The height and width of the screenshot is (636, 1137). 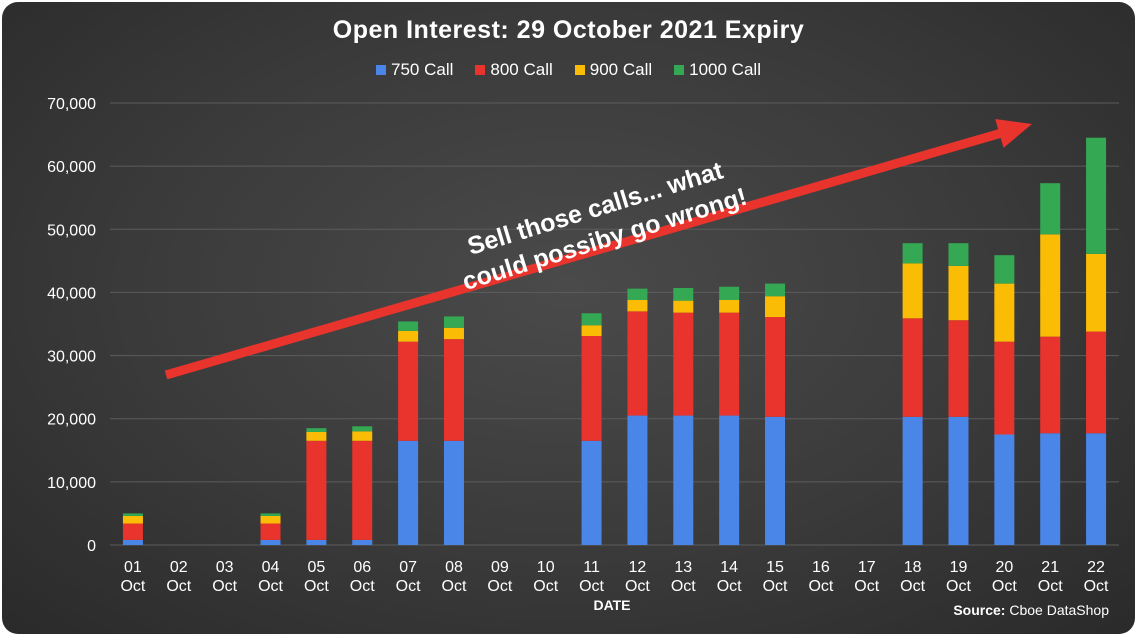 What do you see at coordinates (91, 546) in the screenshot?
I see `y-tick-label: 0` at bounding box center [91, 546].